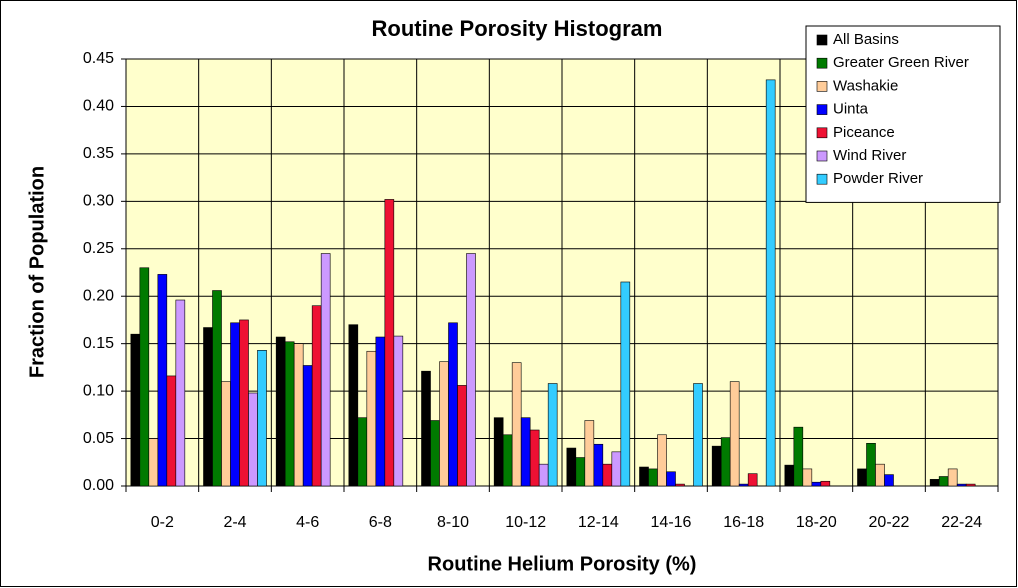 The width and height of the screenshot is (1018, 588). I want to click on x-axis-label: Routine Helium Porosity (%), so click(562, 564).